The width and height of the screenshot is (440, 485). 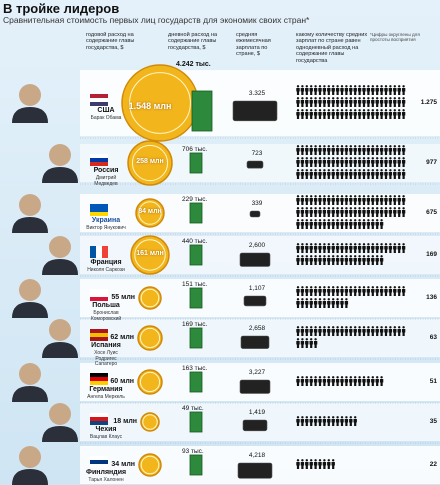 I want to click on leader: Хосе Луис Родригес Сапатеро, so click(x=106, y=359).